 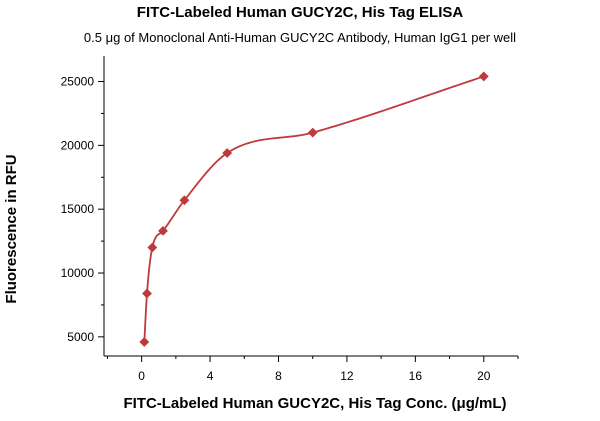 What do you see at coordinates (300, 12) in the screenshot?
I see `chart-title: FITC-Labeled Human GUCY2C, His Tag ELISA` at bounding box center [300, 12].